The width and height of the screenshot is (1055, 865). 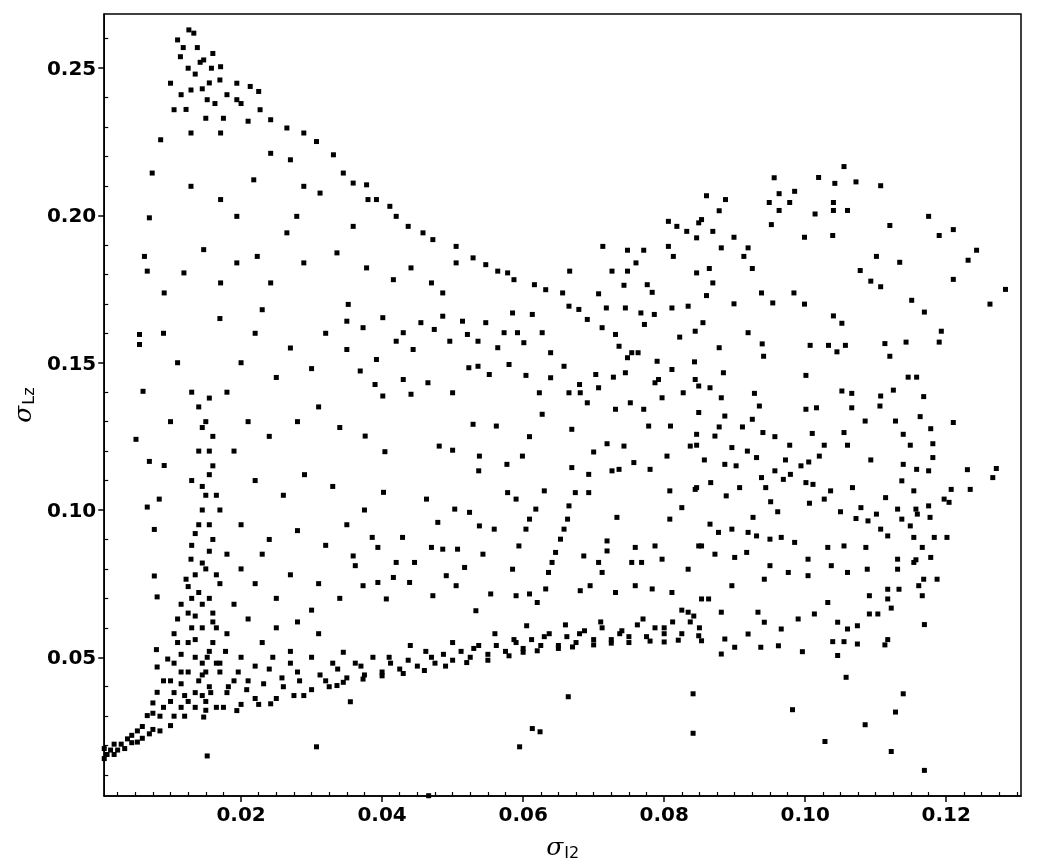 What do you see at coordinates (22, 405) in the screenshot?
I see `y-axis-title: σLz` at bounding box center [22, 405].